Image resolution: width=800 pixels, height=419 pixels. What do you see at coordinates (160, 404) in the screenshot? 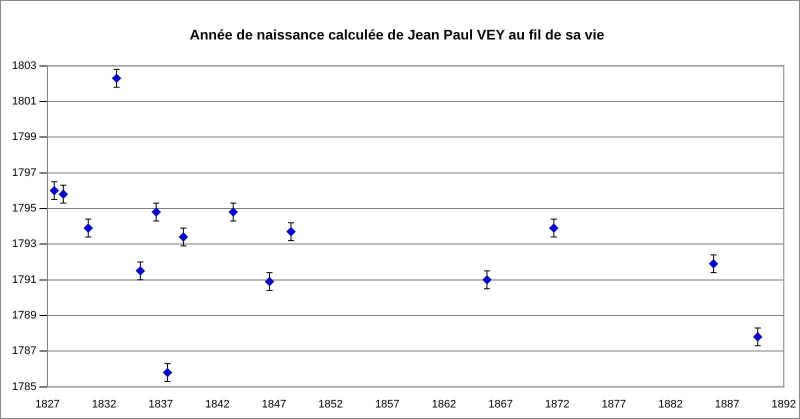
I see `x-tick-label: 1837` at bounding box center [160, 404].